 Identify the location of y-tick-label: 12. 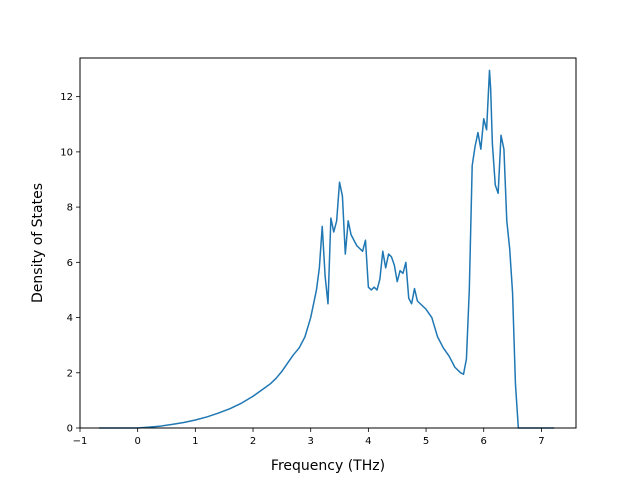
(66, 97).